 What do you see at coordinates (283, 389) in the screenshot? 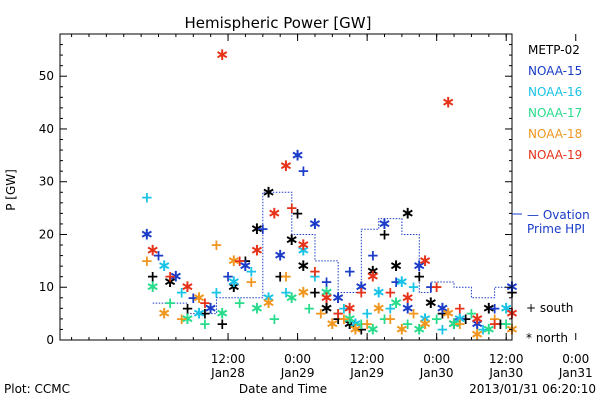
I see `x-axis-label: Date and Time` at bounding box center [283, 389].